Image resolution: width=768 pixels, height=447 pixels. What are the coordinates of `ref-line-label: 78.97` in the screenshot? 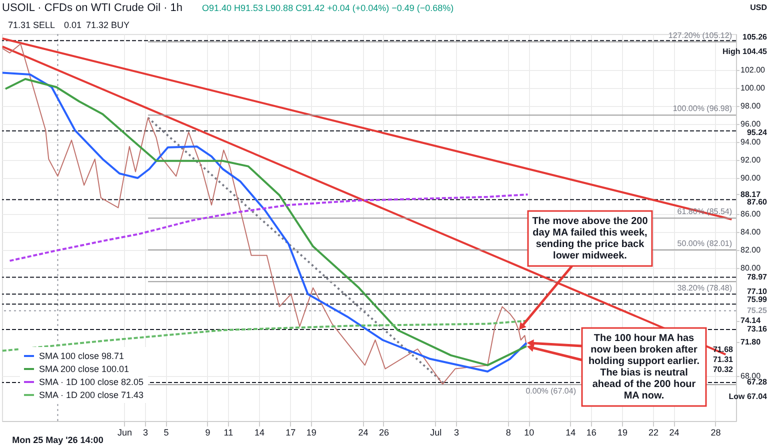 It's located at (757, 277).